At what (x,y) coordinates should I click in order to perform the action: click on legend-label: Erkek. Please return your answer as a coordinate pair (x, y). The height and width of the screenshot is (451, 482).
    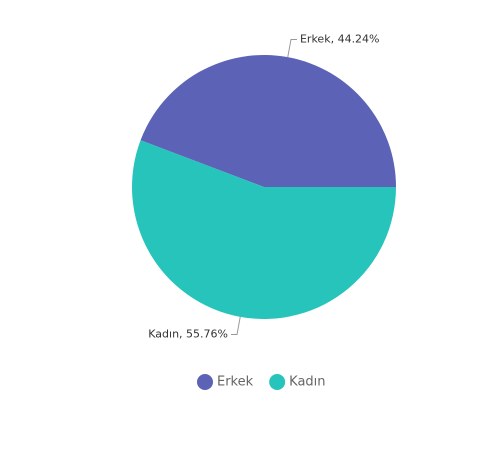
    Looking at the image, I should click on (235, 382).